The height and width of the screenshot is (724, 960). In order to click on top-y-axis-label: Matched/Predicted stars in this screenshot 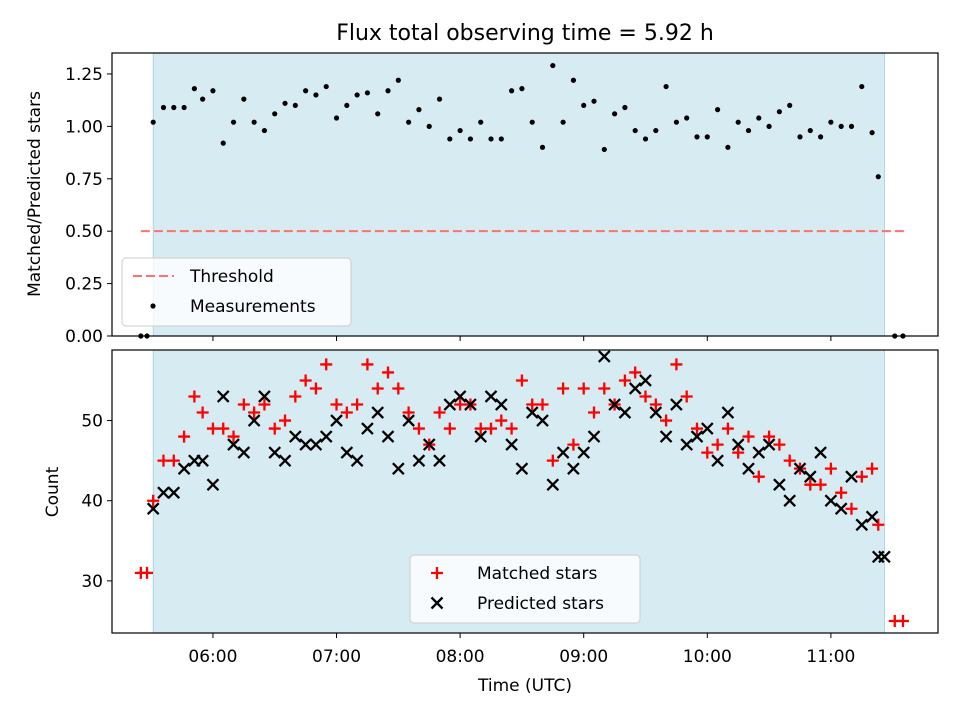, I will do `click(35, 194)`.